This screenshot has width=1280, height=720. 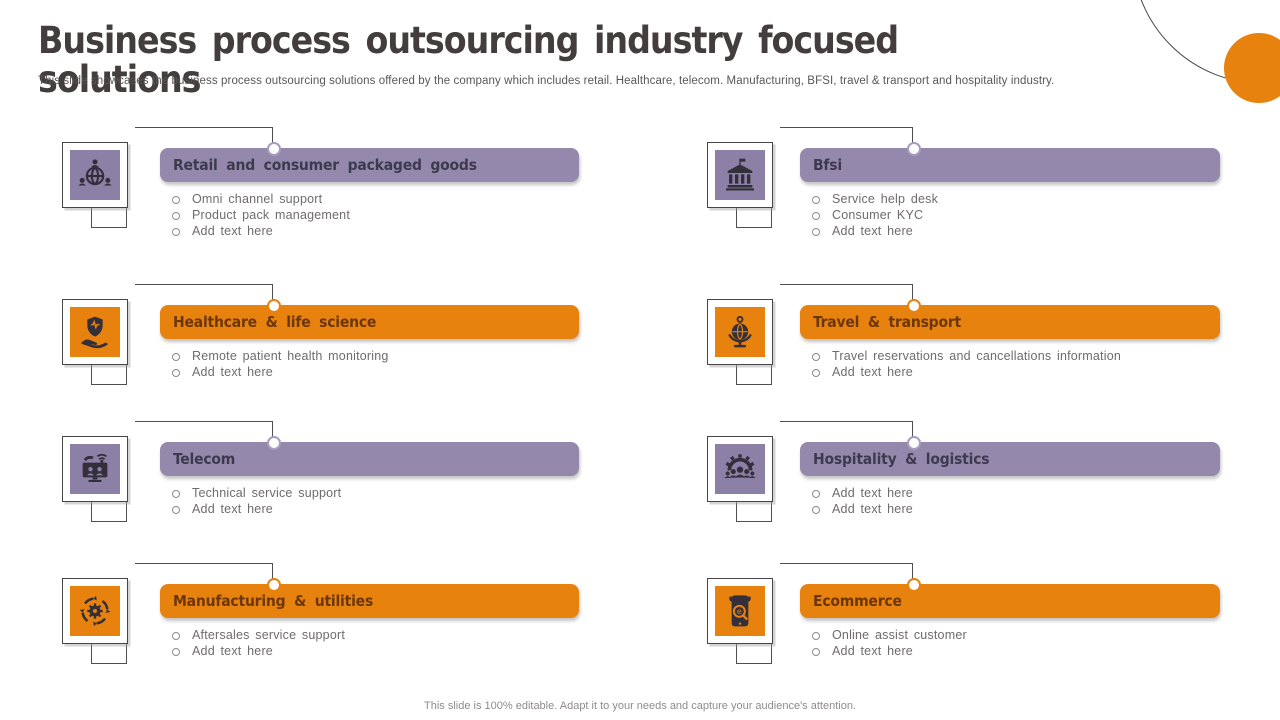 What do you see at coordinates (369, 459) in the screenshot?
I see `item-header-bar: Telecom` at bounding box center [369, 459].